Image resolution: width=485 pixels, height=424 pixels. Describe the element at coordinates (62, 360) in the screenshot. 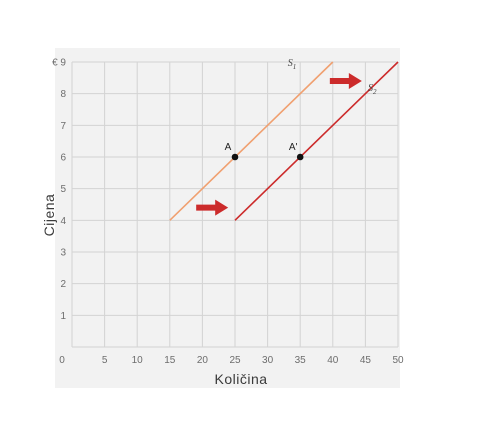

I see `x-tick-label-0: 0` at that location.